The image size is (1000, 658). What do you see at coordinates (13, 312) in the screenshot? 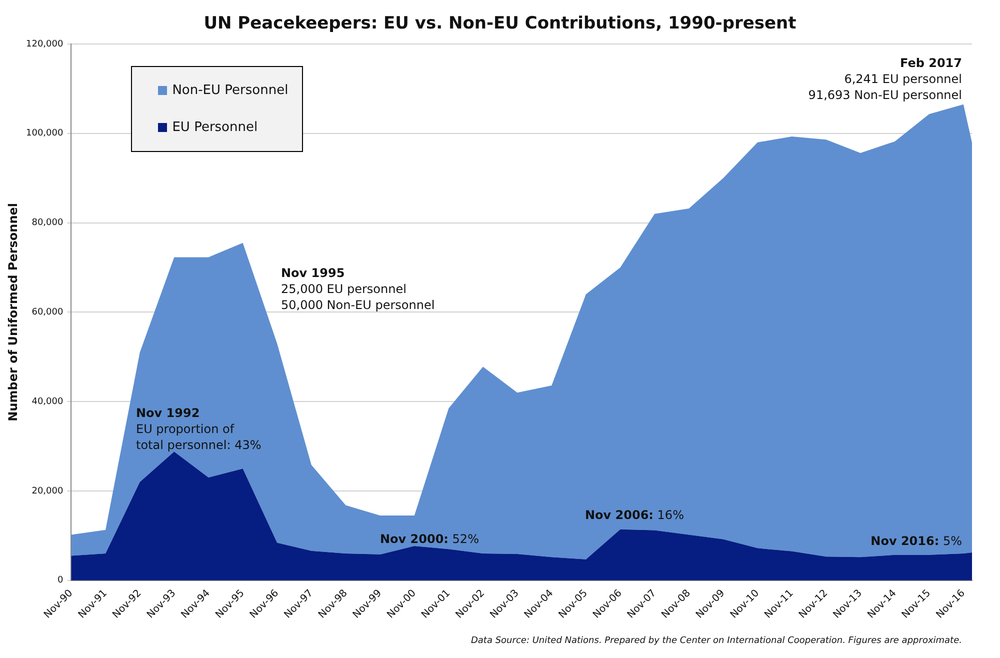
I see `y-axis-title: Number of Uniformed Personnel` at bounding box center [13, 312].